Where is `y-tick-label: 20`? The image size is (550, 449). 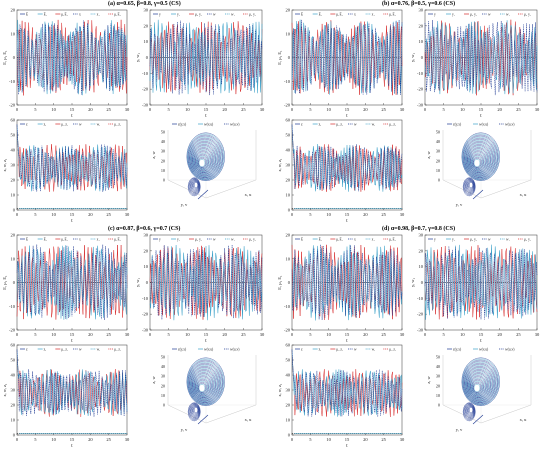 y-tick-label: 20 is located at coordinates (288, 180).